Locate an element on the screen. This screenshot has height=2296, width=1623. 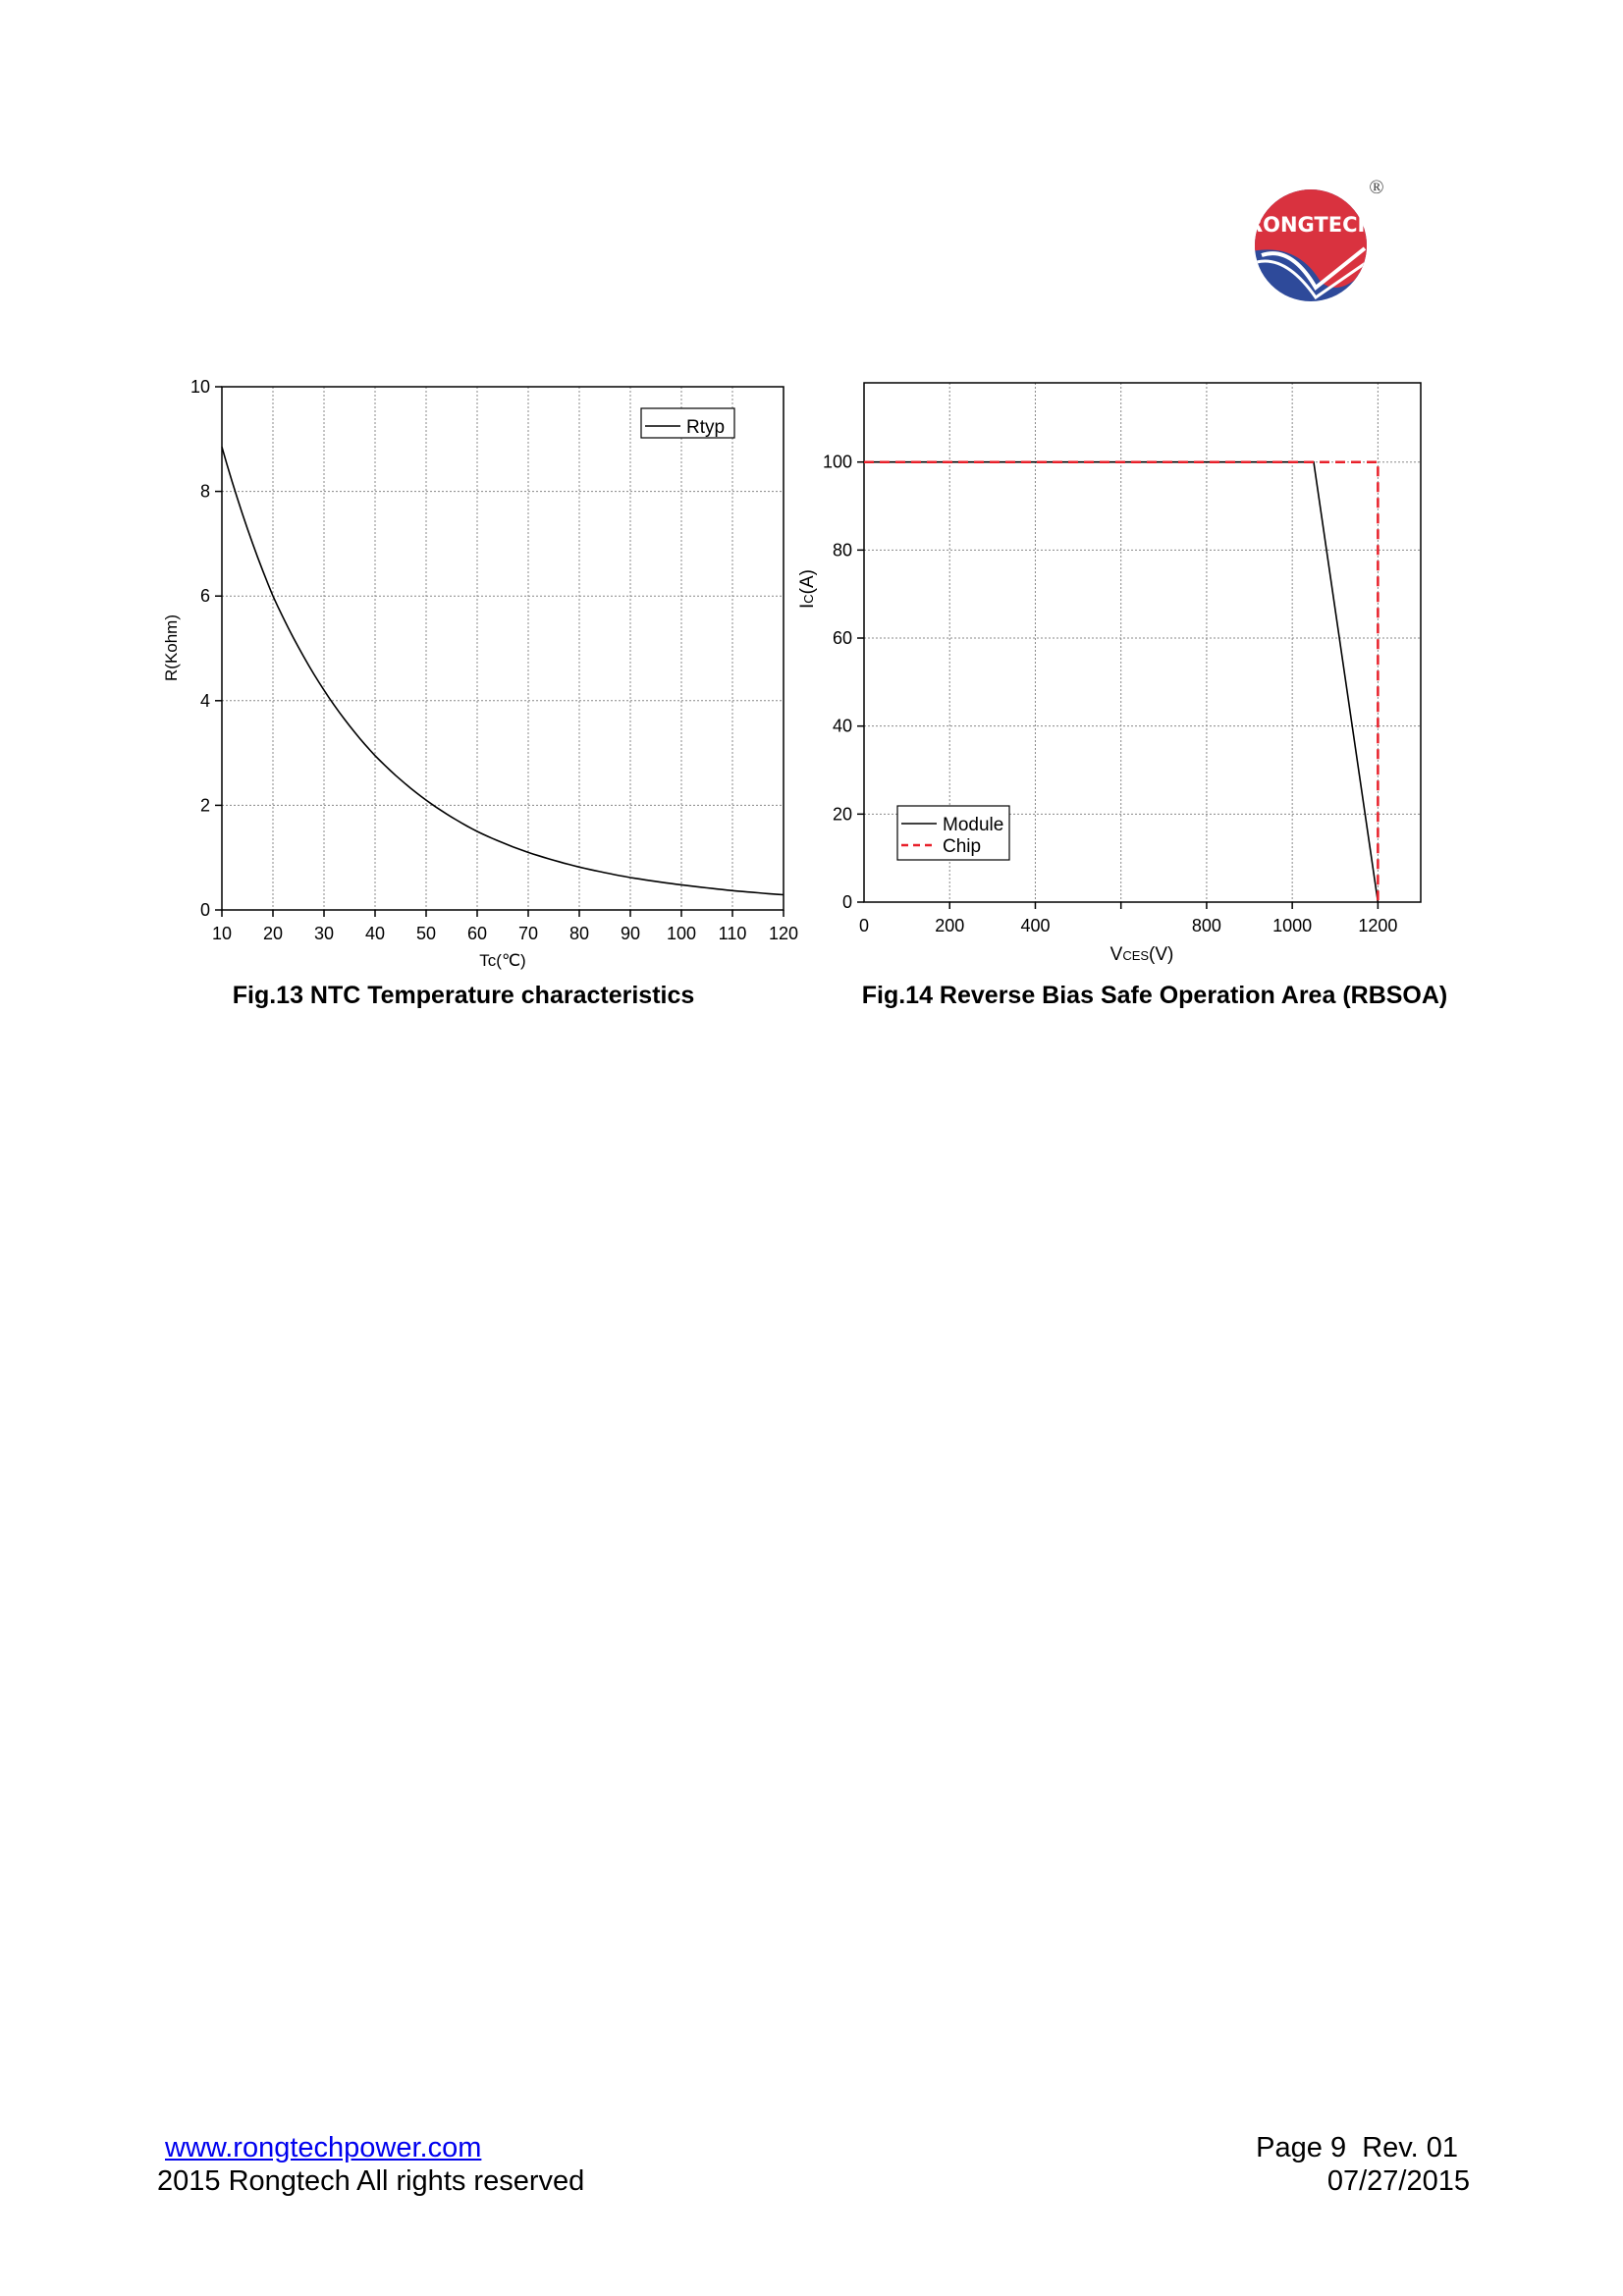
x-axis-label-part: (V) is located at coordinates (1161, 954).